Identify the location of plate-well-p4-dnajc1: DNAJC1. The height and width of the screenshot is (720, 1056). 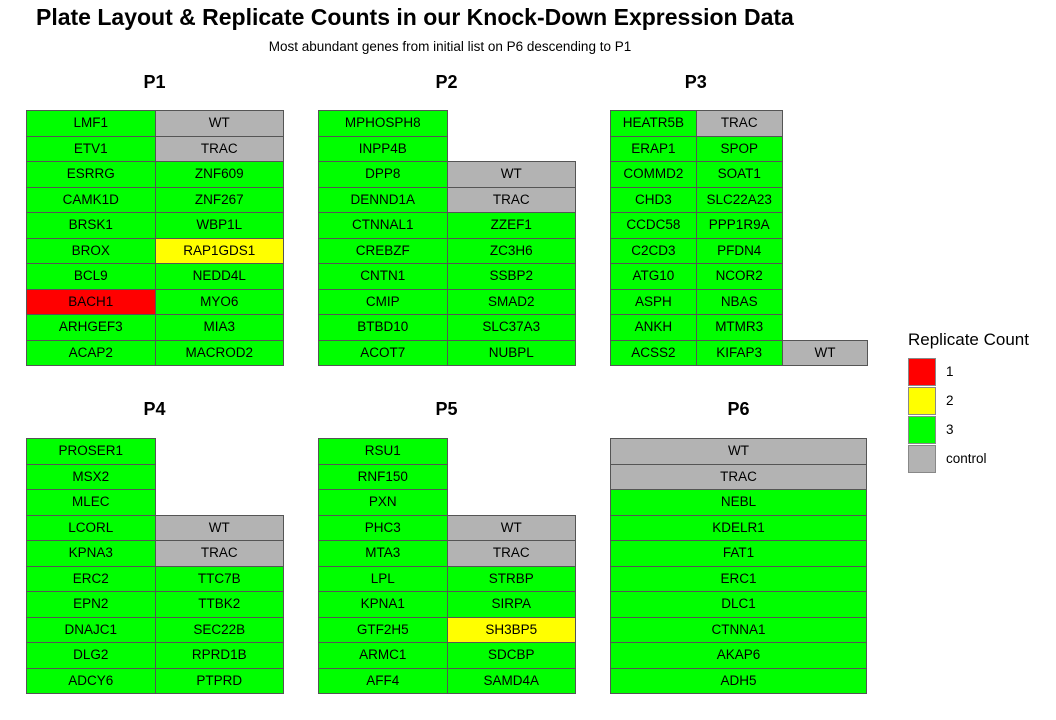
(91, 629).